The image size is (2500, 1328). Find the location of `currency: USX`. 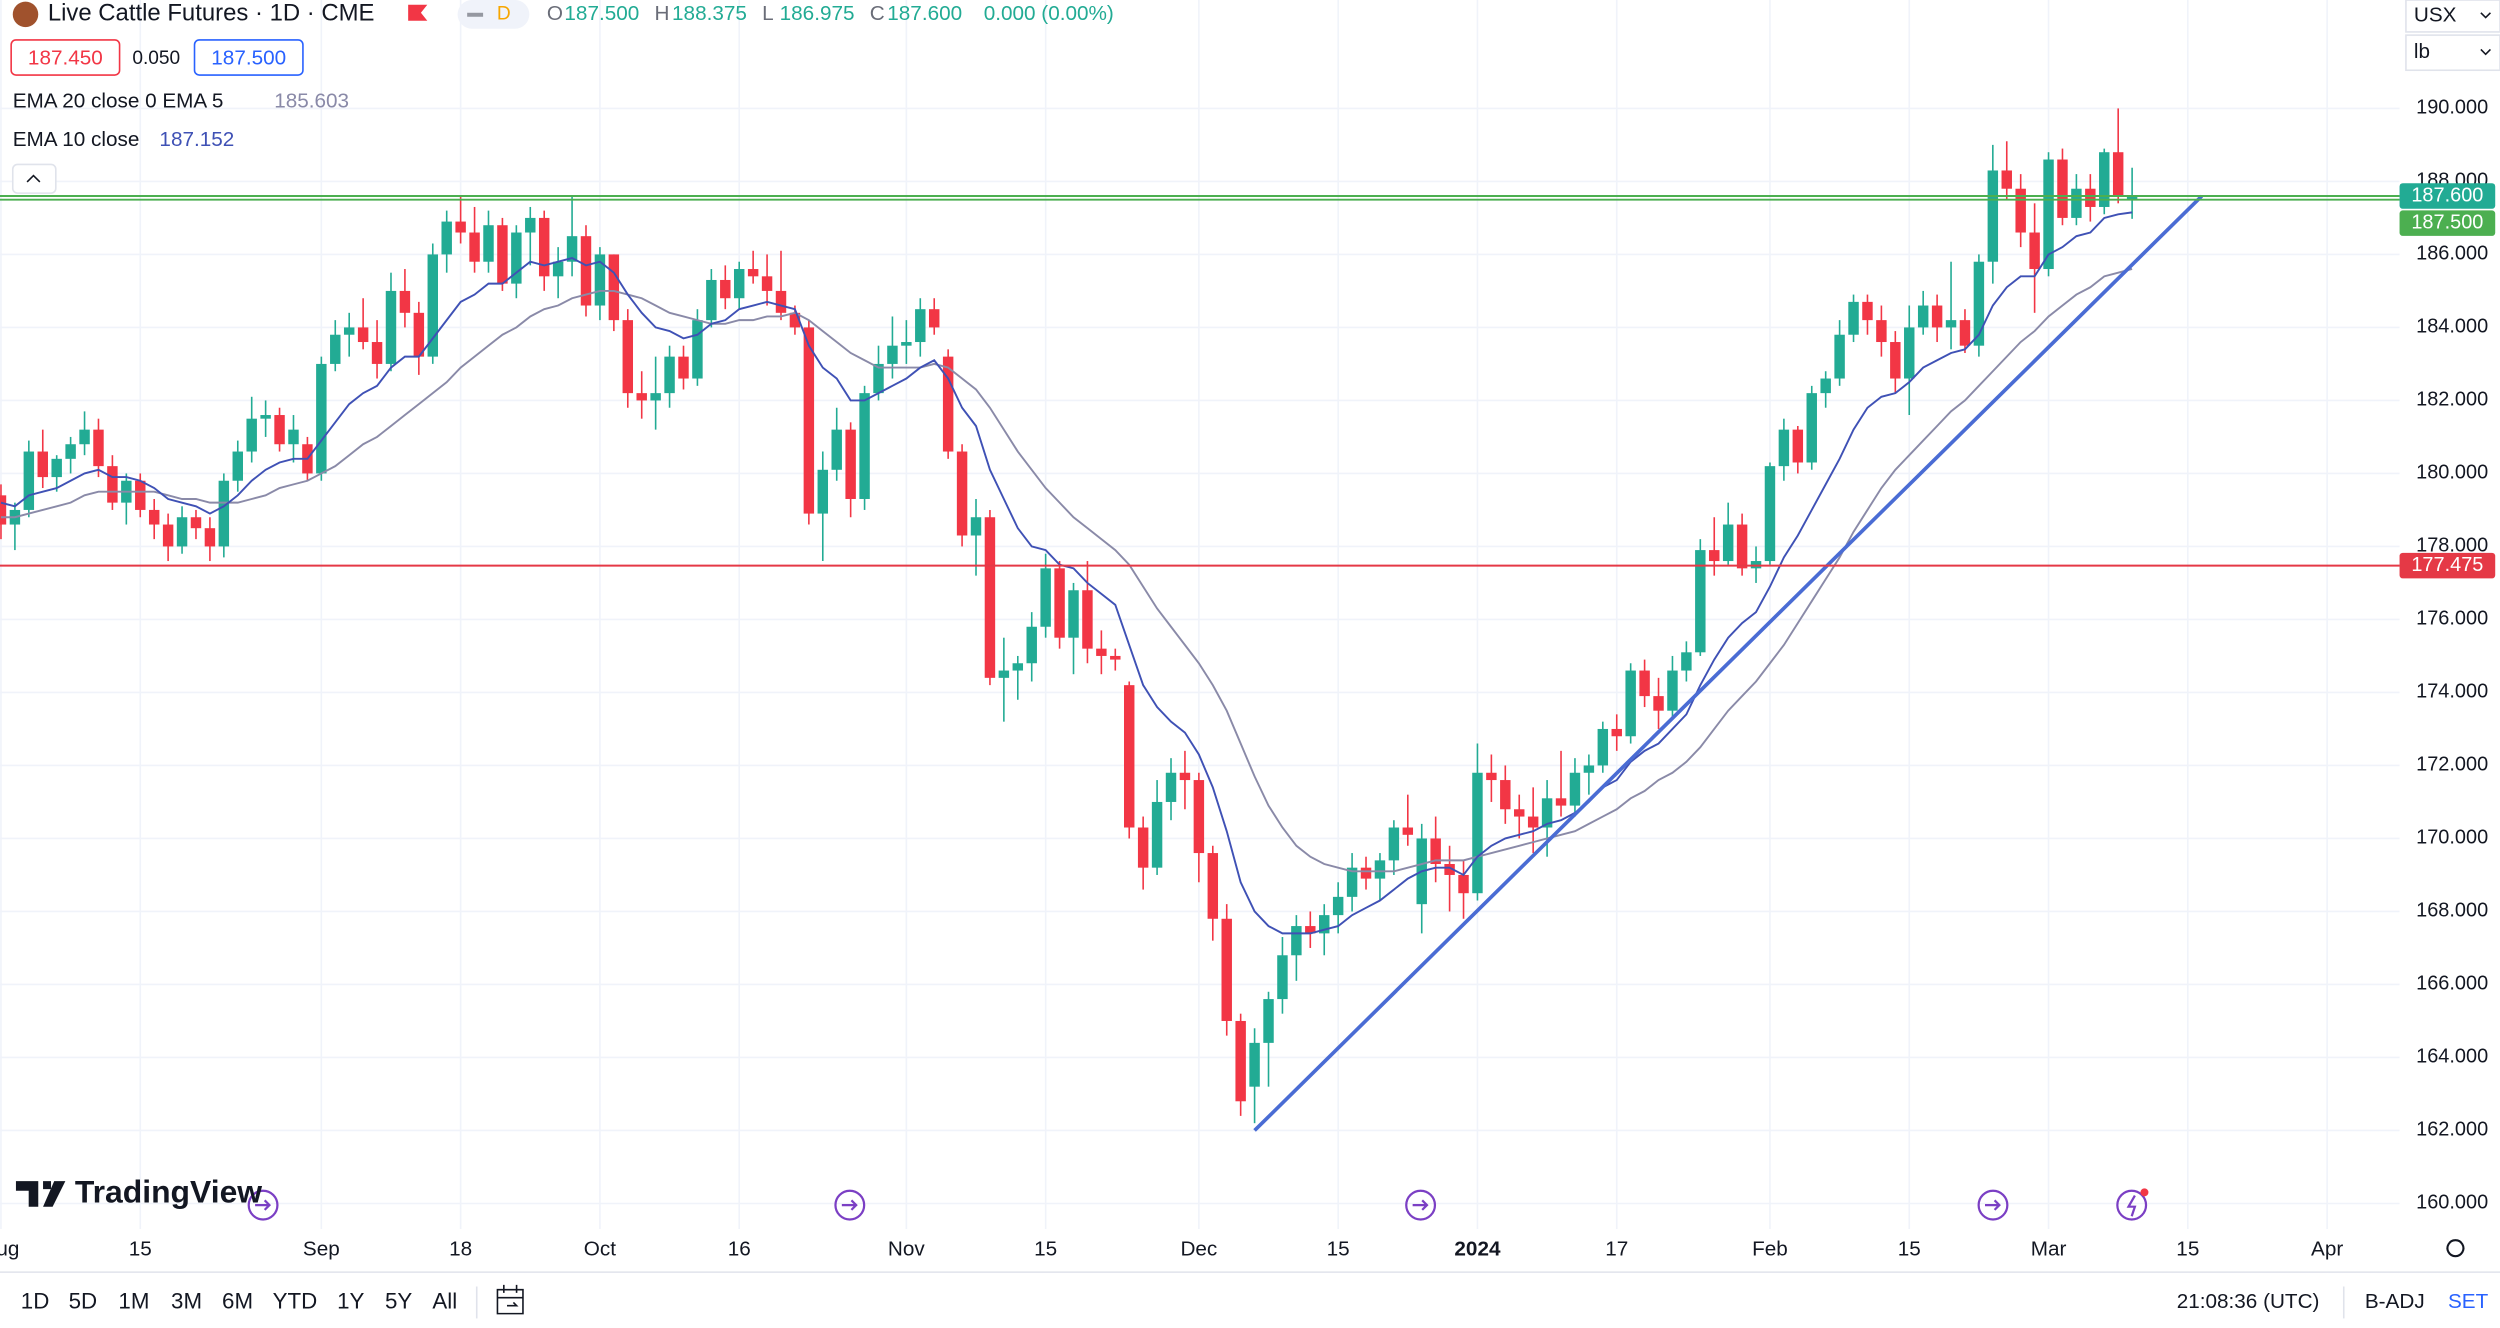

currency: USX is located at coordinates (2435, 14).